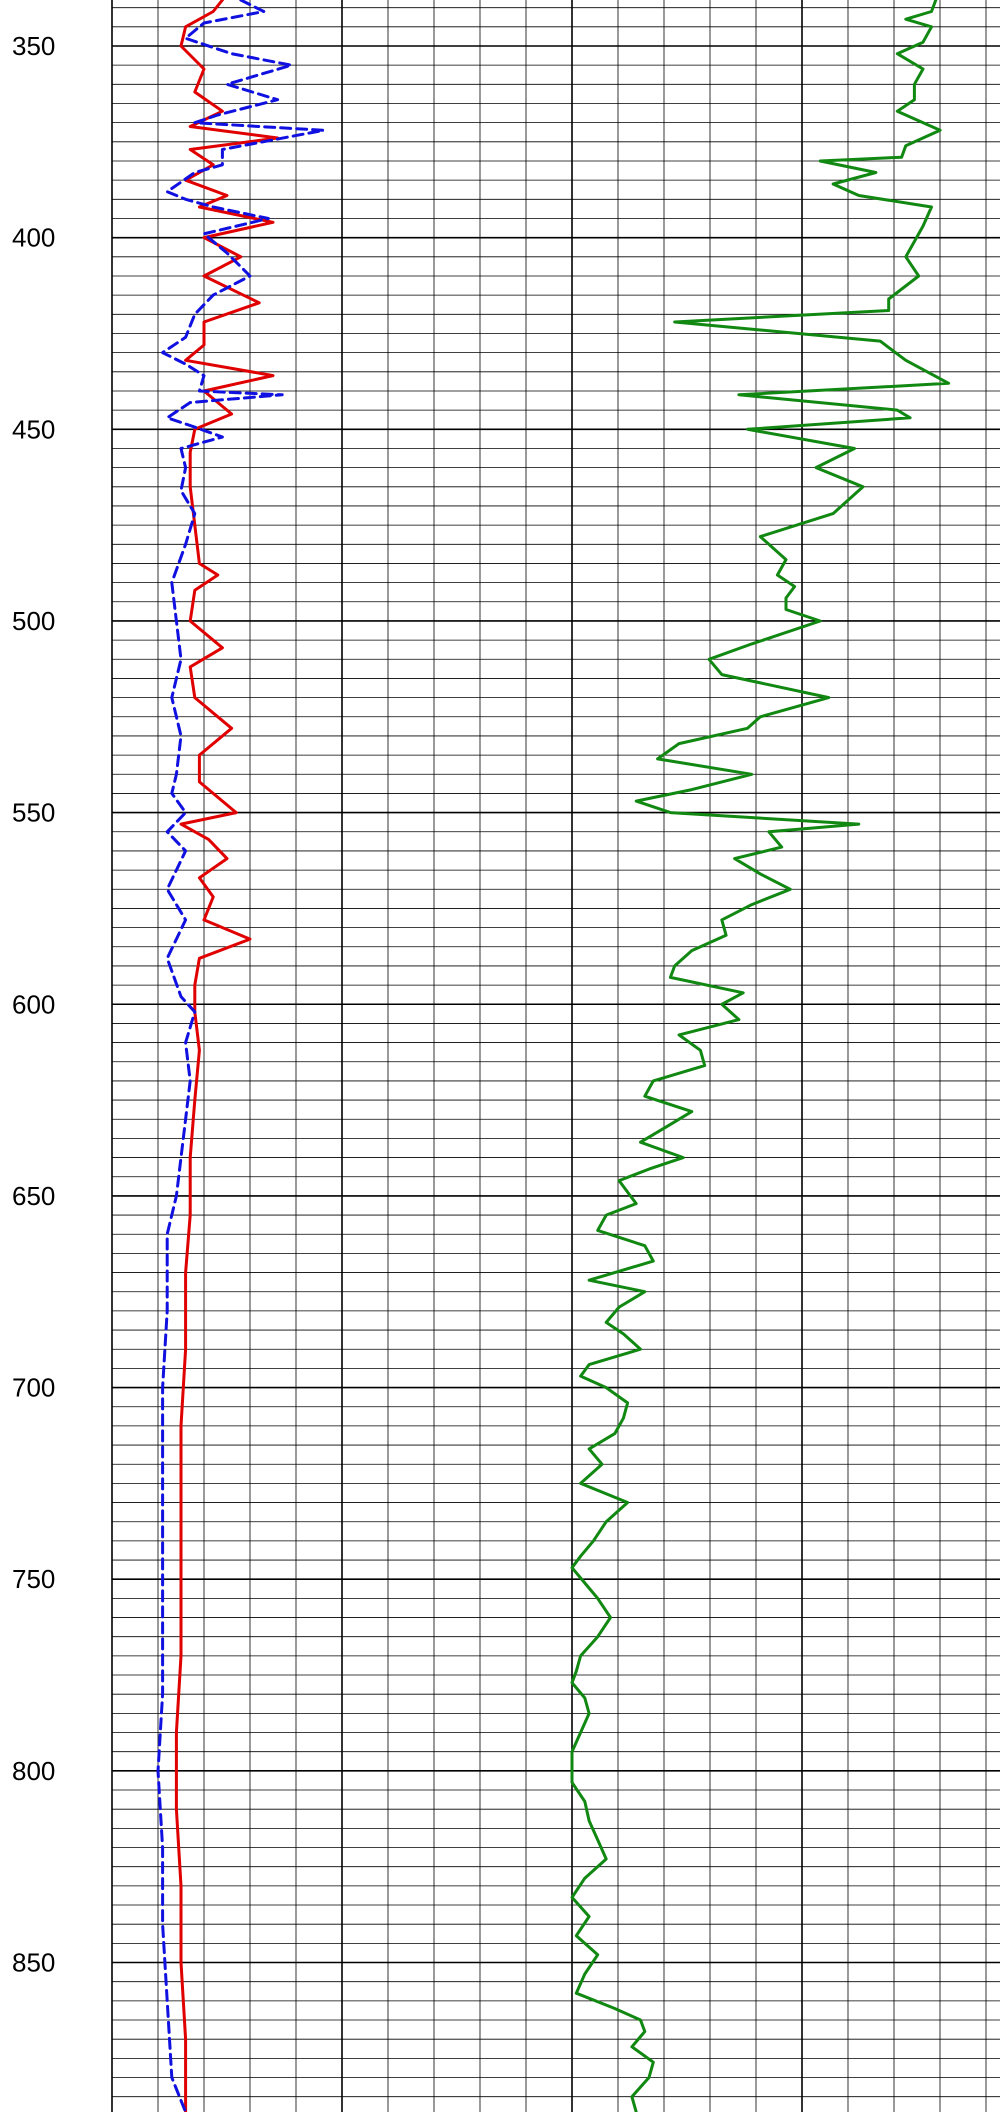 The width and height of the screenshot is (1000, 2112). I want to click on depth-axis: 350 400 450 500 550 600 650 700 750 800 850, so click(33, 1004).